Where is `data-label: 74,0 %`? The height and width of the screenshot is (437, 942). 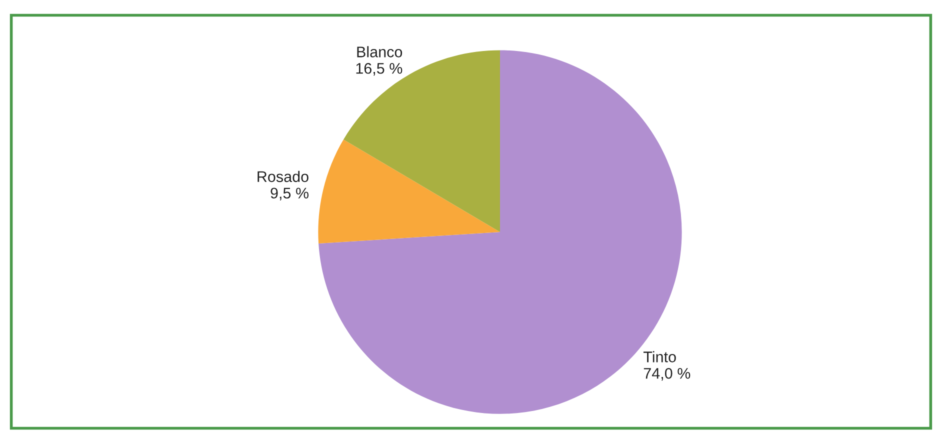
data-label: 74,0 % is located at coordinates (667, 374).